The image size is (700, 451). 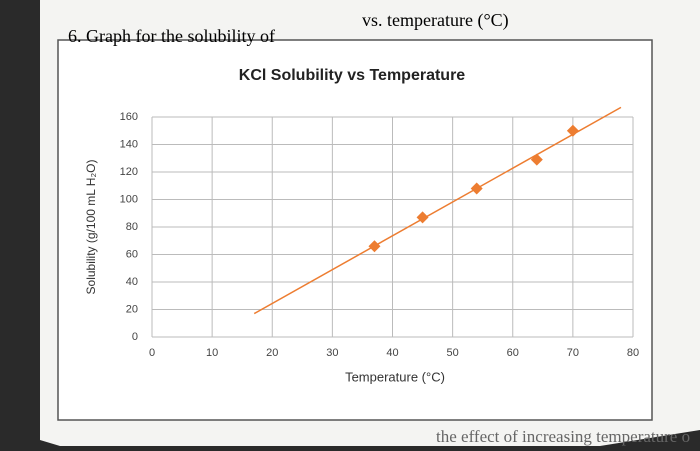 What do you see at coordinates (135, 337) in the screenshot?
I see `y-tick-label: 0` at bounding box center [135, 337].